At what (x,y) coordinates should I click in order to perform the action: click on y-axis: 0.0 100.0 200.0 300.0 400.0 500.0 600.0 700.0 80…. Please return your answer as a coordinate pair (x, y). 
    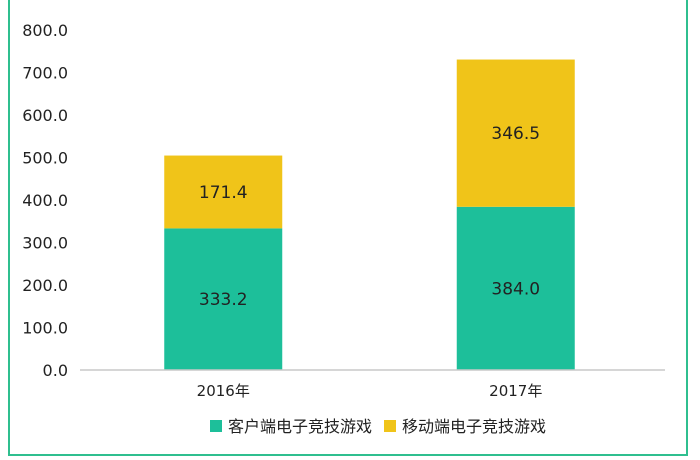
    Looking at the image, I should click on (45, 200).